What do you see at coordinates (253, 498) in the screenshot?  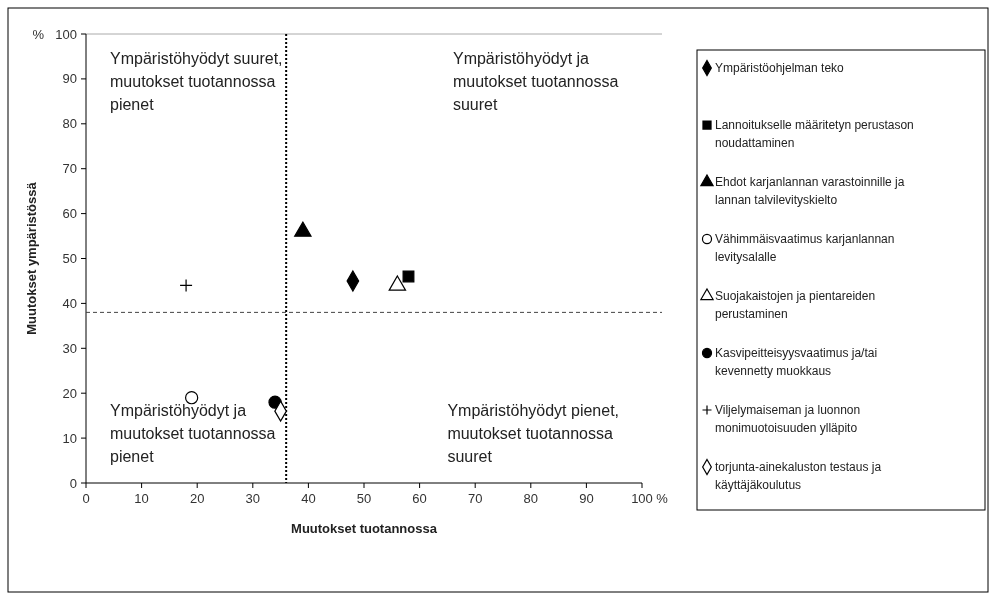 I see `x-tick-label: 30` at bounding box center [253, 498].